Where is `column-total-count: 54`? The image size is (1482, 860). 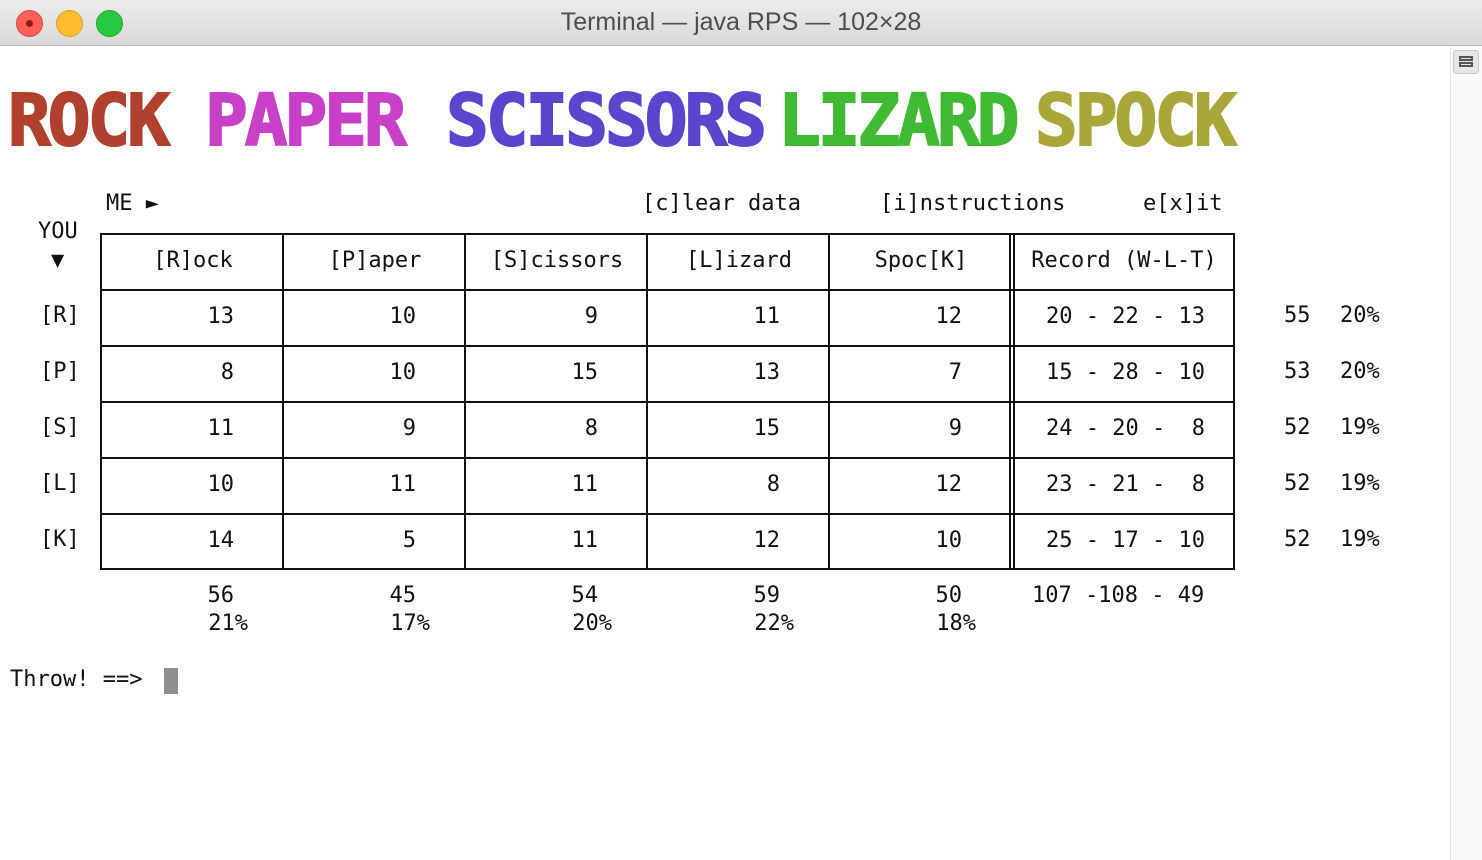 column-total-count: 54 is located at coordinates (585, 595).